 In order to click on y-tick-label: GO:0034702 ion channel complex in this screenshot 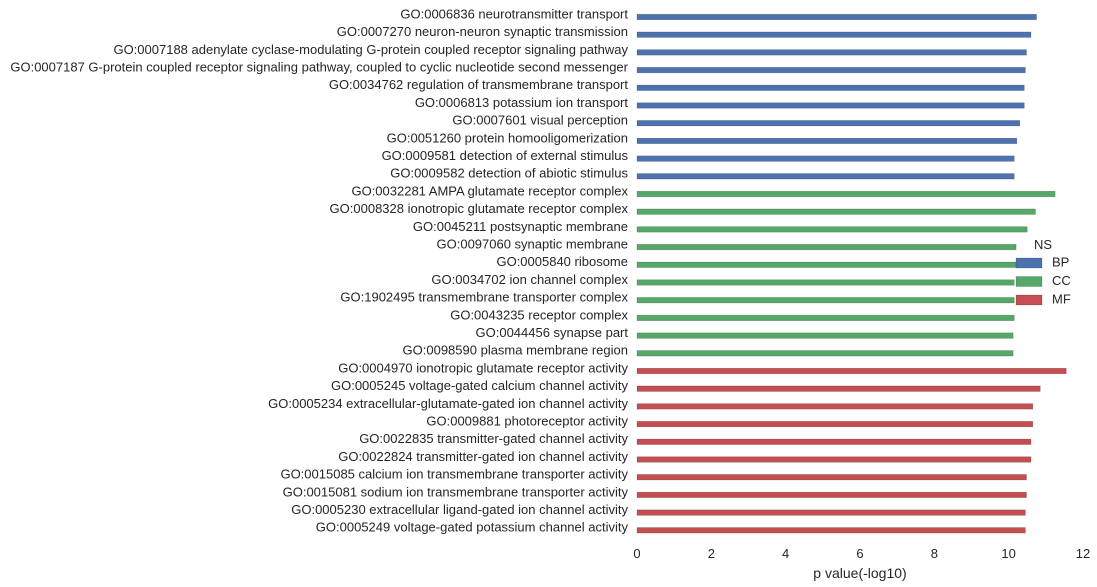, I will do `click(529, 279)`.